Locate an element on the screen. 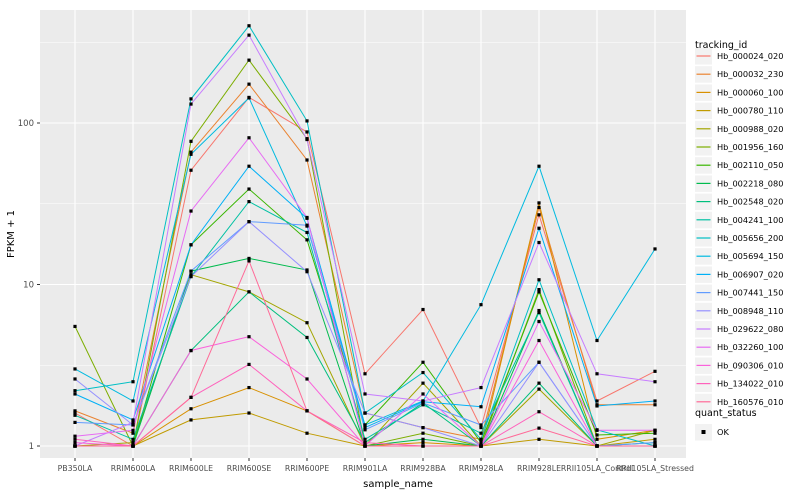 The height and width of the screenshot is (500, 800). x-tick-label: RRIM600SE is located at coordinates (249, 468).